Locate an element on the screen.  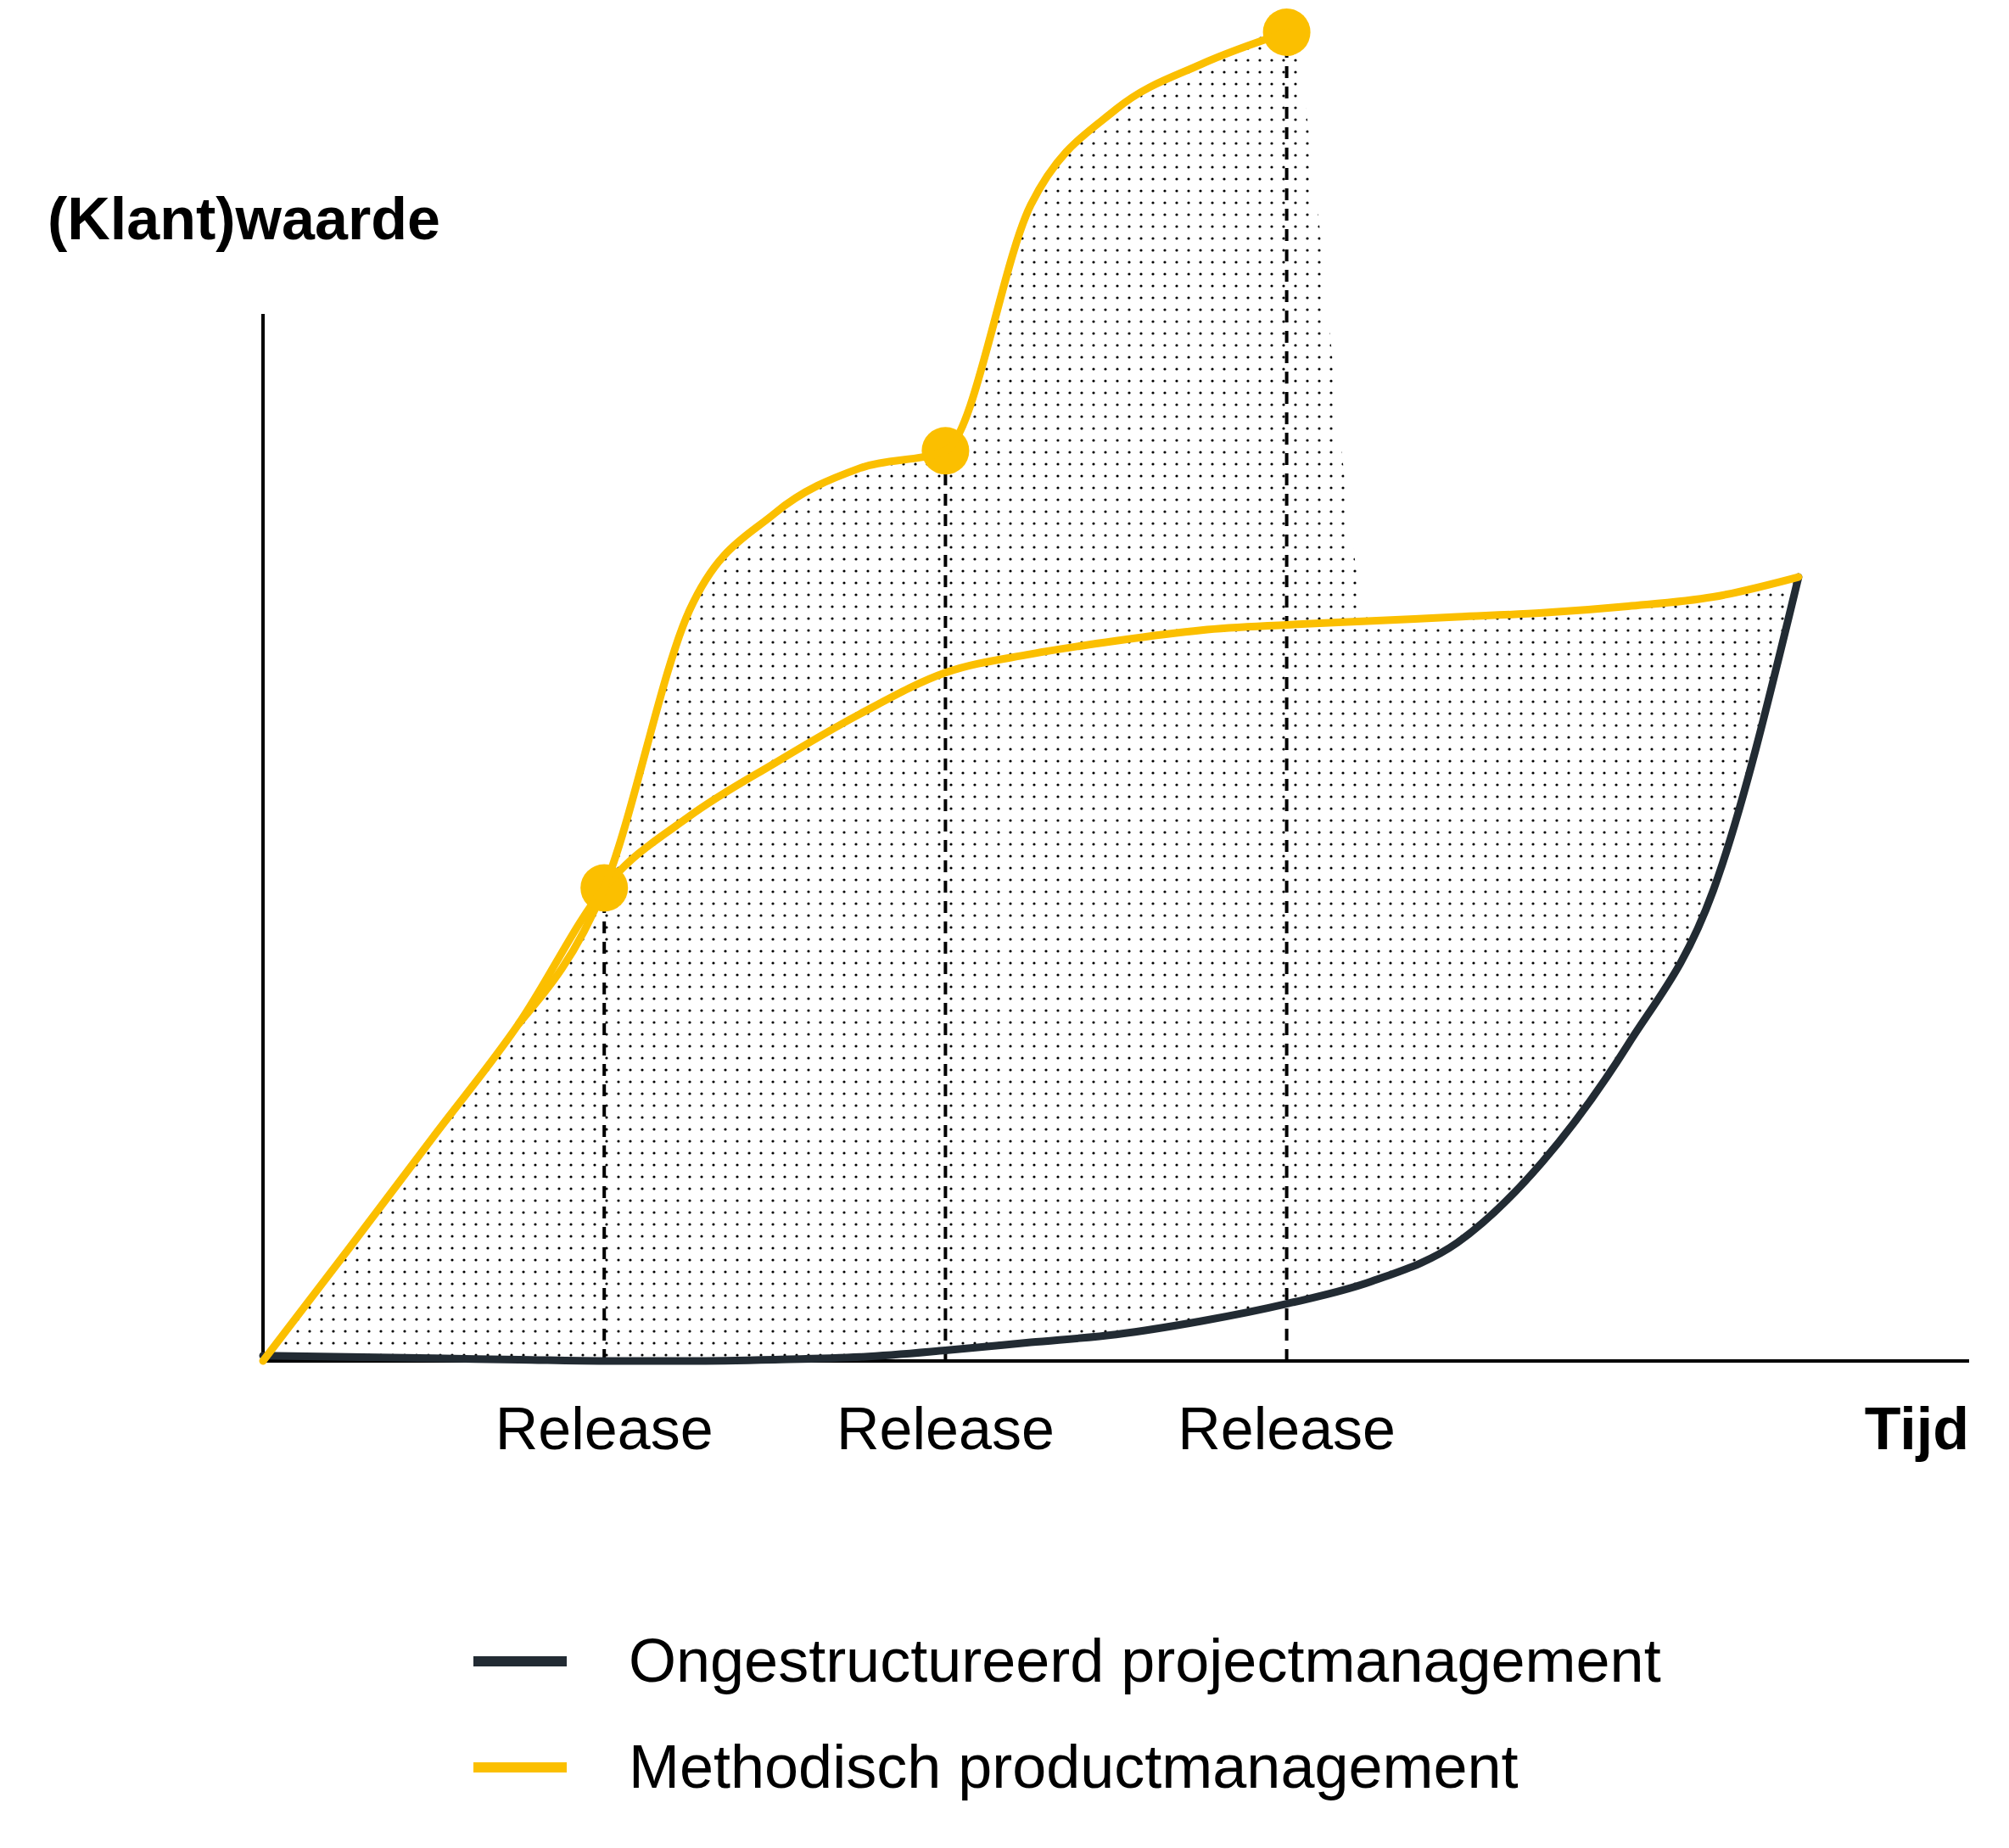
y-axis-title: (Klant)waarde is located at coordinates (244, 219).